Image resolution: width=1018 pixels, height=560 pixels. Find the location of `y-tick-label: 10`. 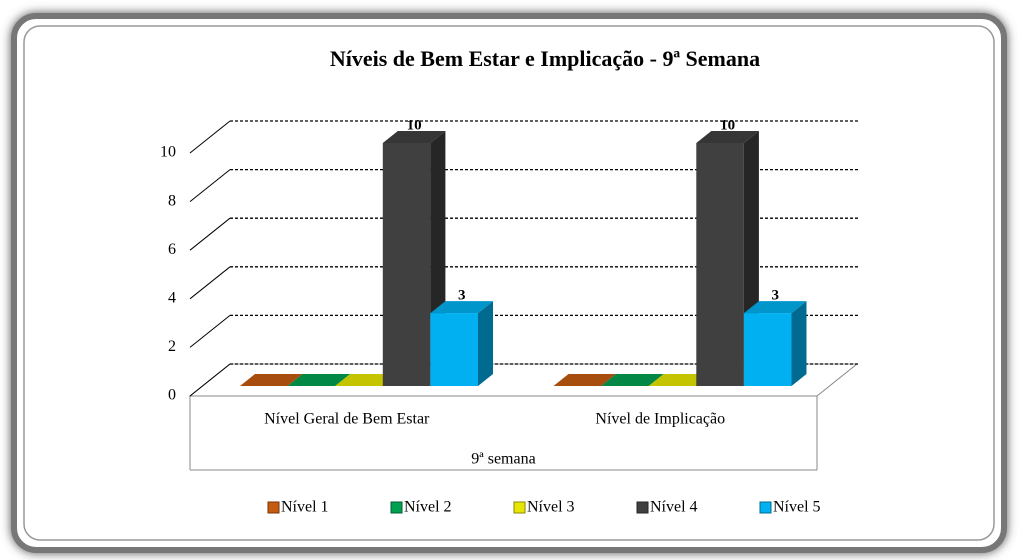

y-tick-label: 10 is located at coordinates (168, 152).